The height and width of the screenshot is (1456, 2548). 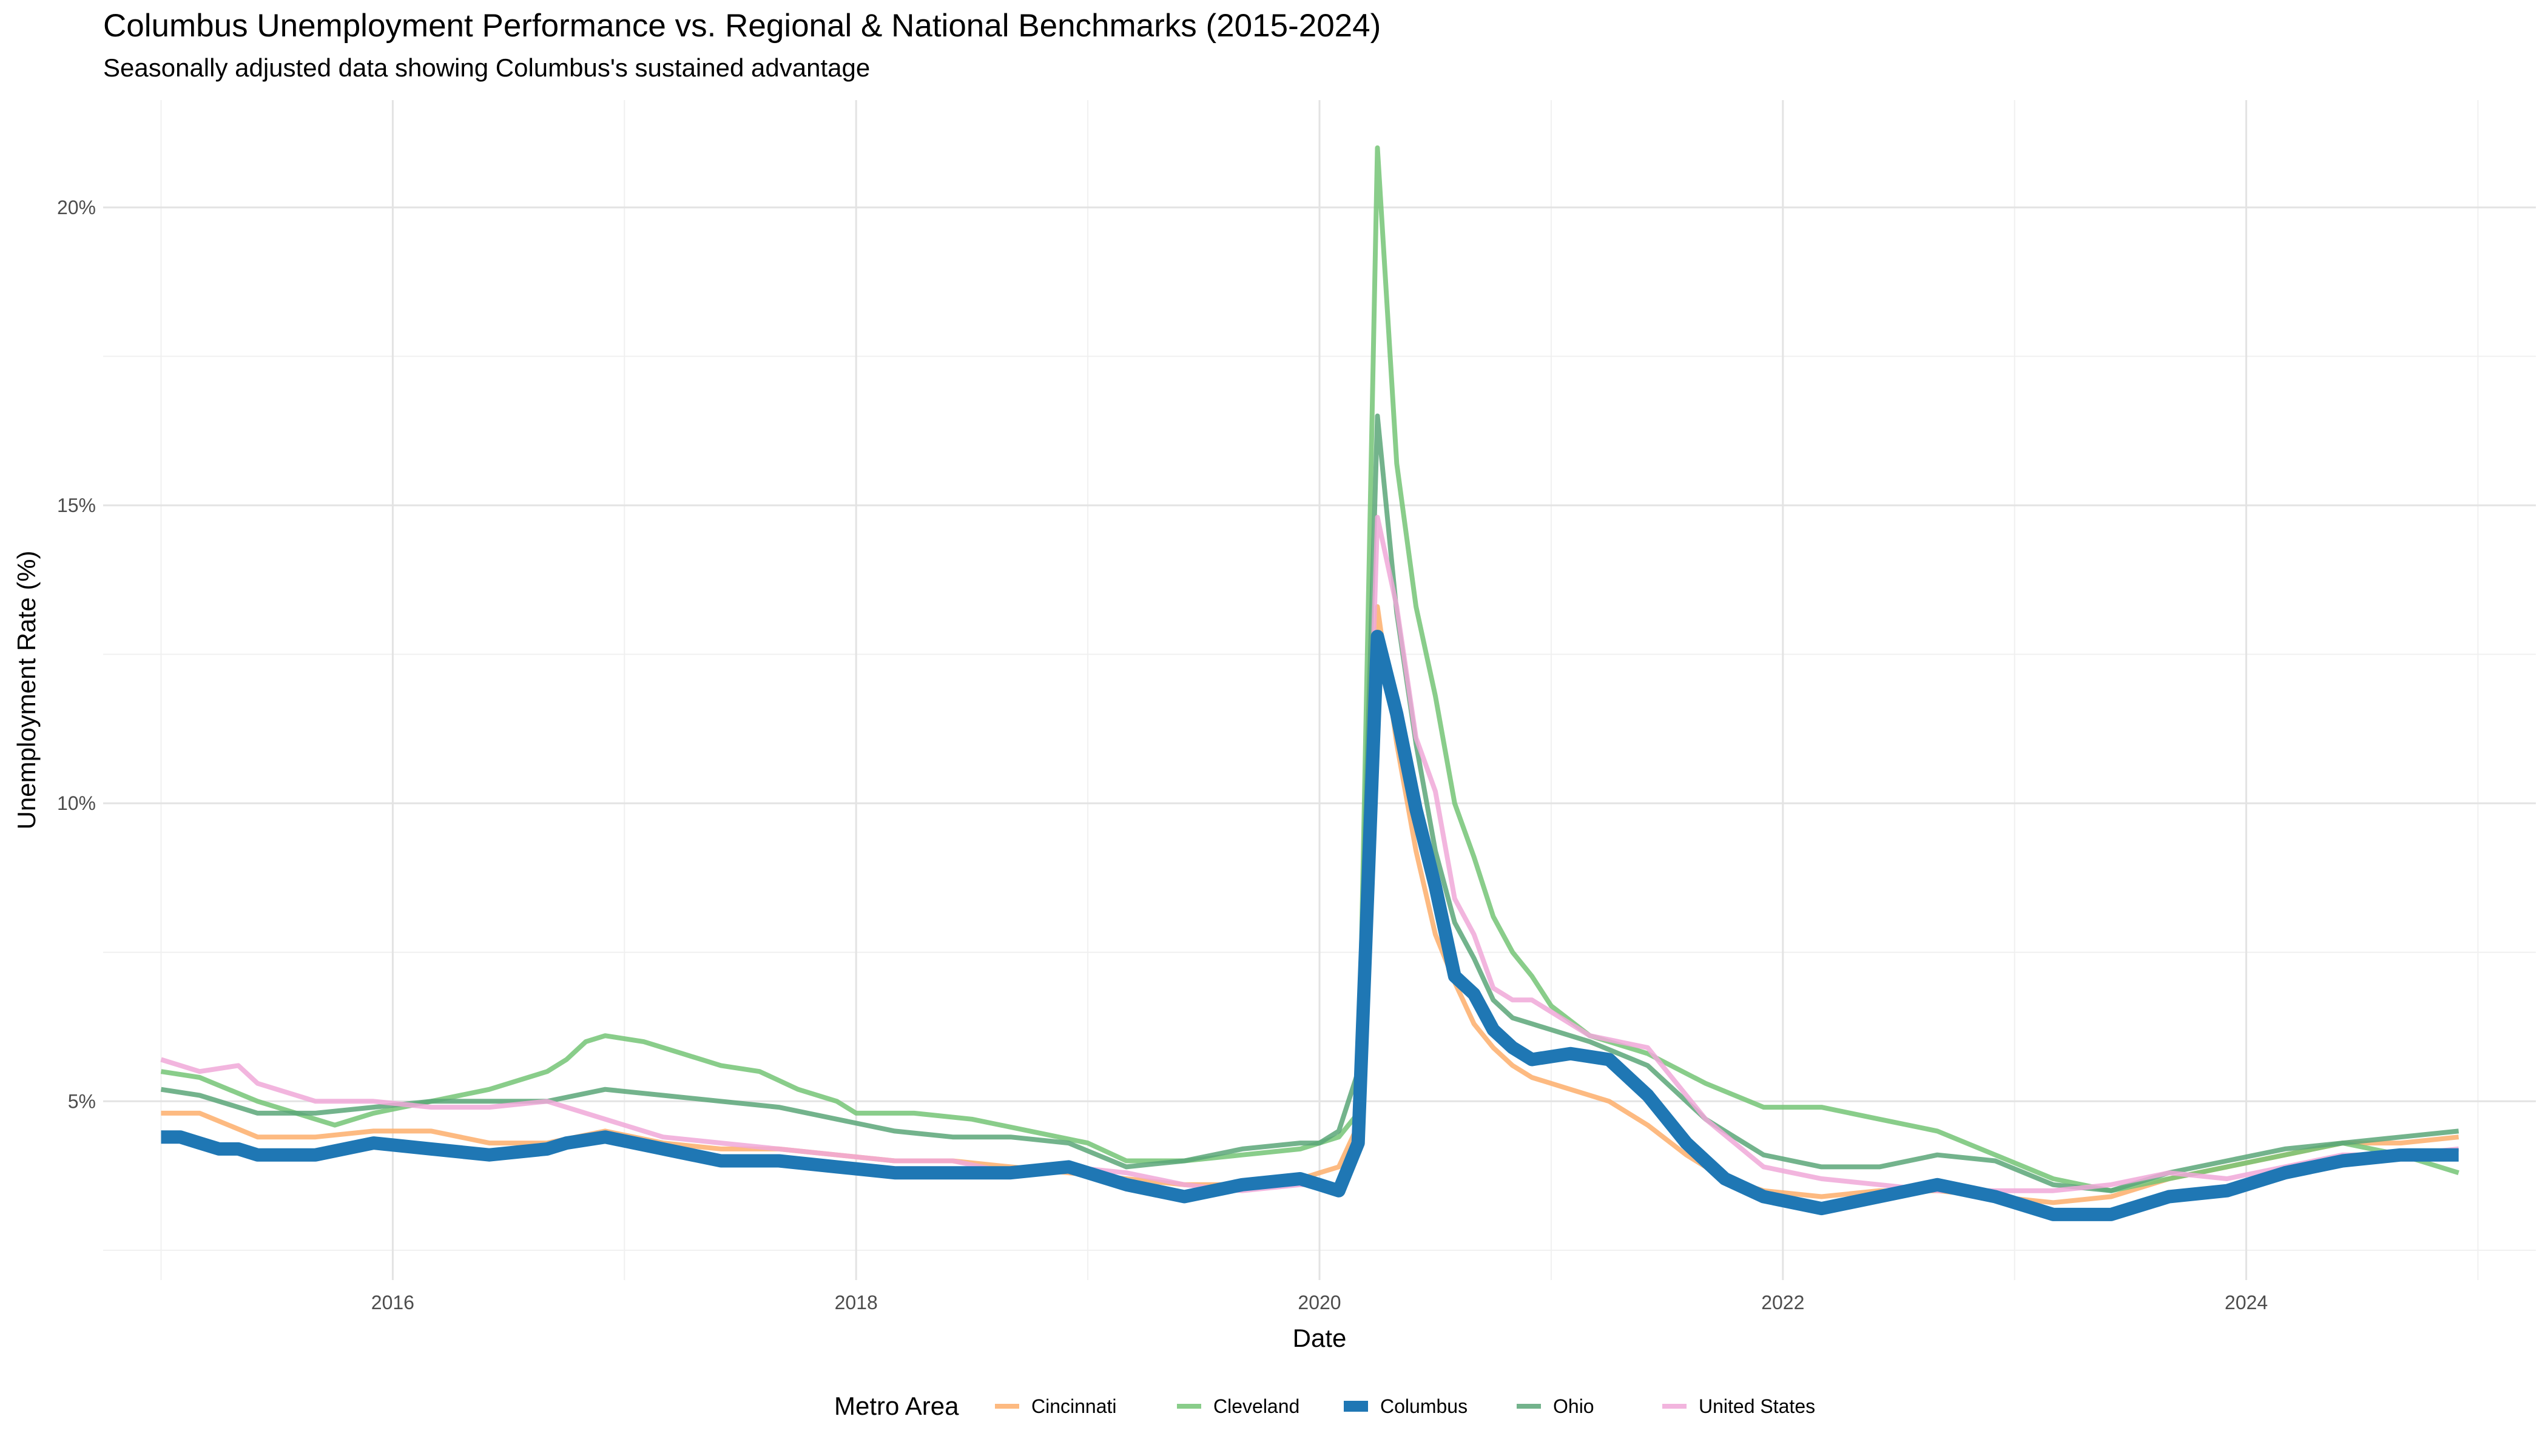 What do you see at coordinates (392, 1302) in the screenshot?
I see `x-tick-label: 2016` at bounding box center [392, 1302].